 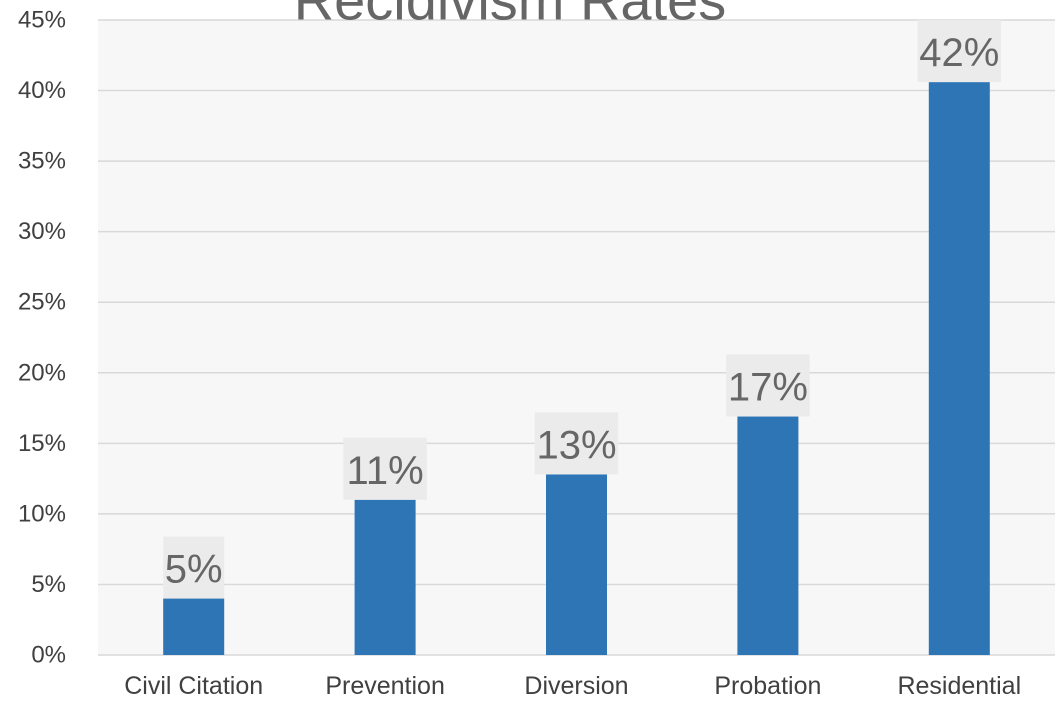 What do you see at coordinates (42, 90) in the screenshot?
I see `y-tick-label: 40%` at bounding box center [42, 90].